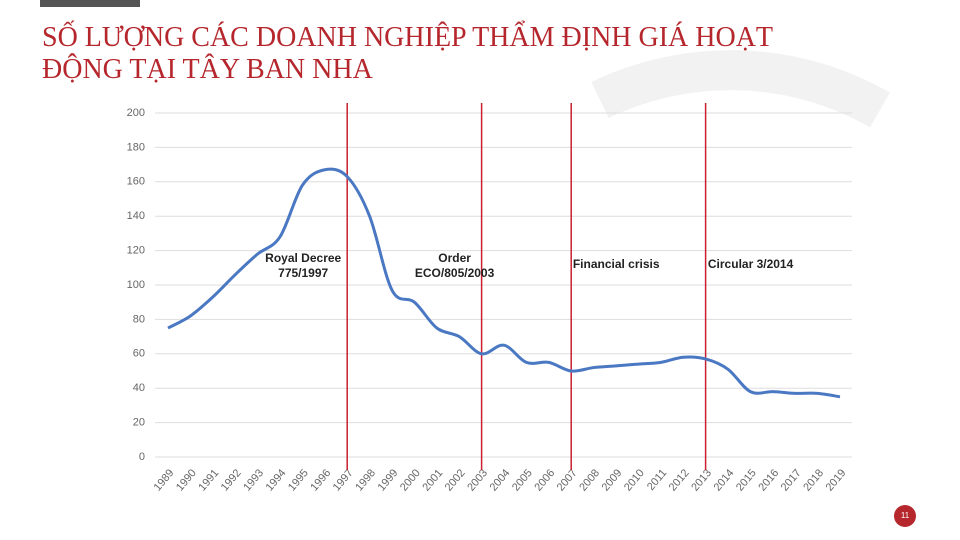  I want to click on x-tick-label: 1994, so click(276, 480).